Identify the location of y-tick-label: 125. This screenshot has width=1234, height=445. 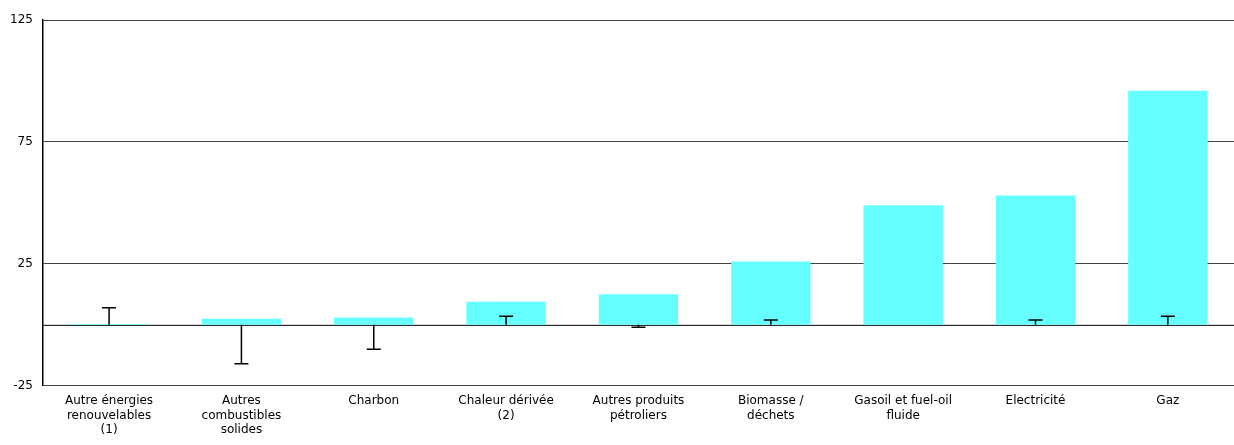
(21, 19).